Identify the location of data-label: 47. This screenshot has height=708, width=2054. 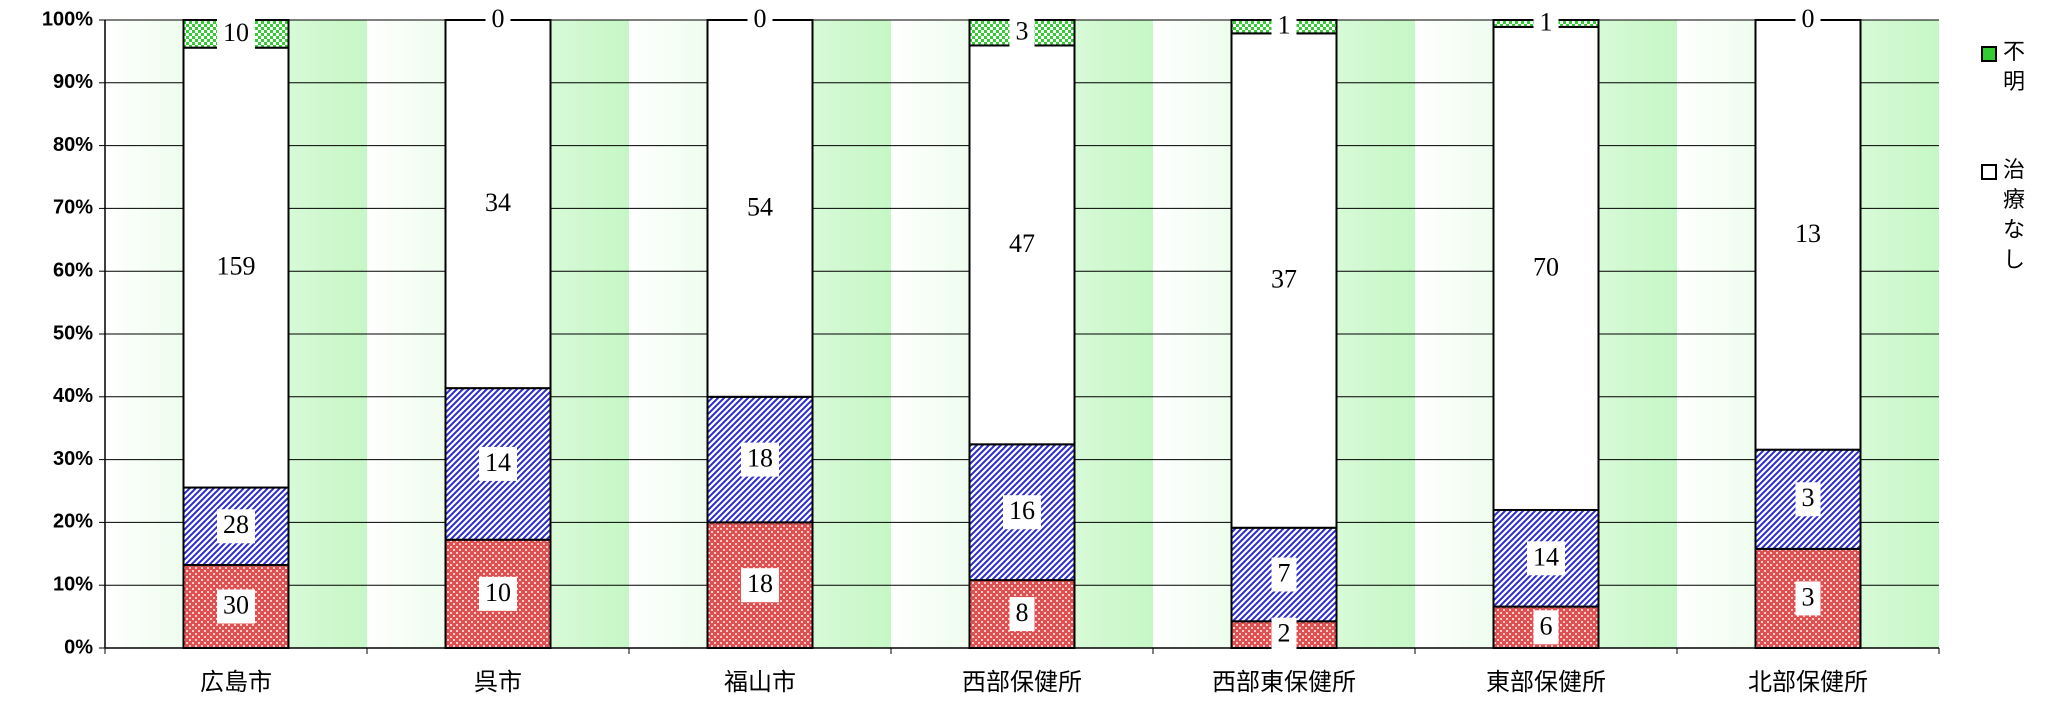
(1022, 243).